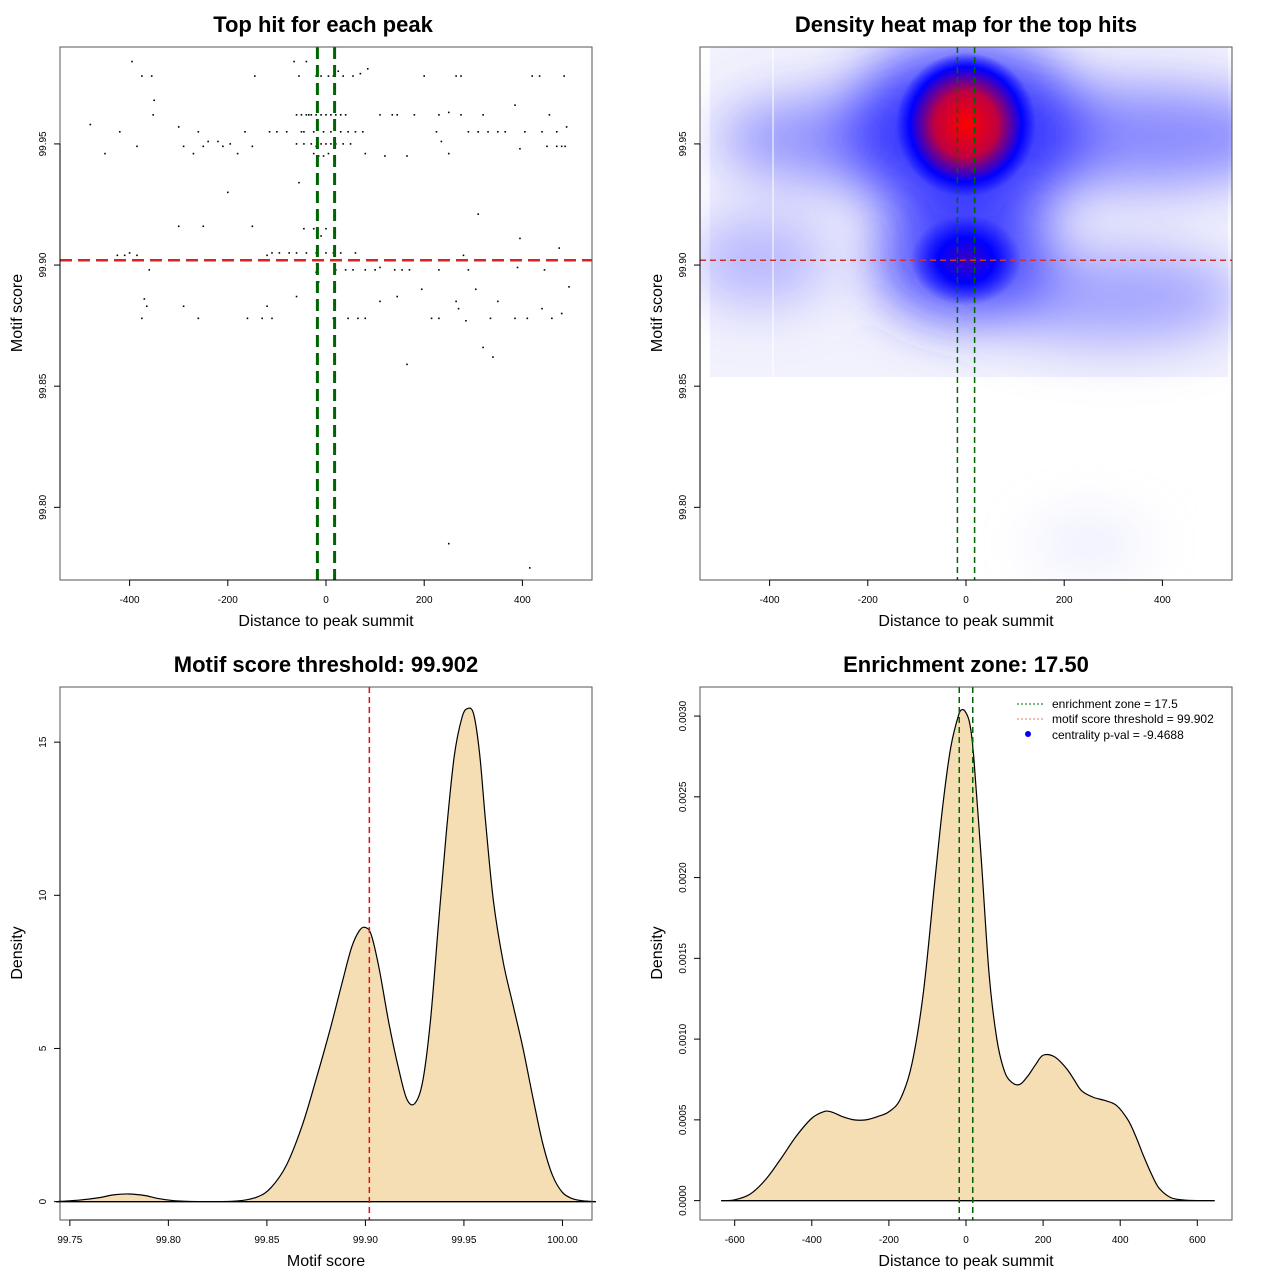  Describe the element at coordinates (735, 1240) in the screenshot. I see `x-tick-label: -600` at that location.